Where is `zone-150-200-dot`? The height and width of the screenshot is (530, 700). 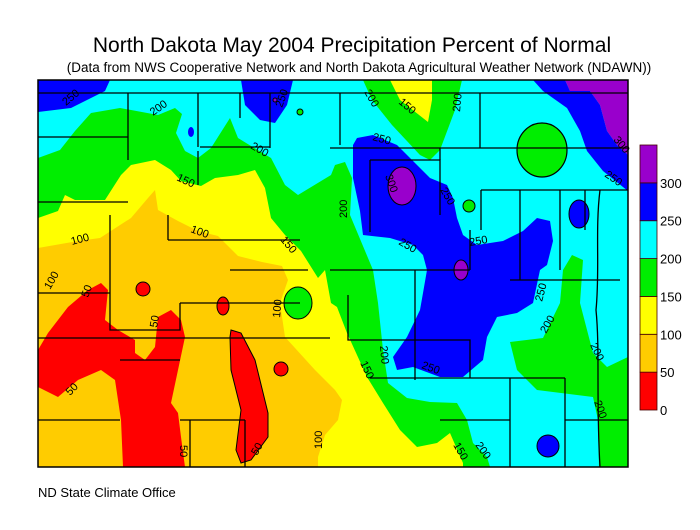 zone-150-200-dot is located at coordinates (300, 112).